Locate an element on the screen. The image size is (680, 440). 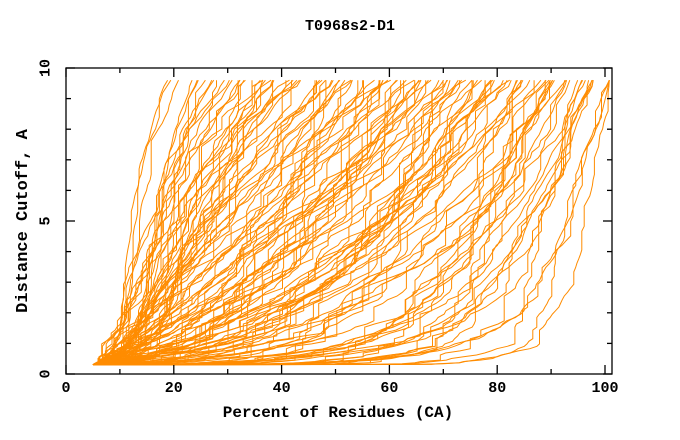
x-axis-title: Percent of Residues (CA) is located at coordinates (338, 413).